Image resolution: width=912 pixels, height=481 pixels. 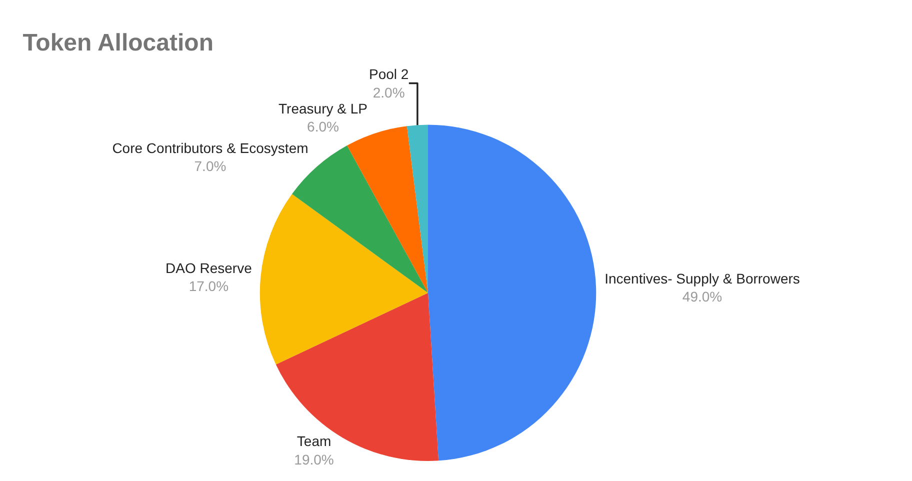 I want to click on slice-label: Incentives- Supply & Borrowers, so click(x=702, y=278).